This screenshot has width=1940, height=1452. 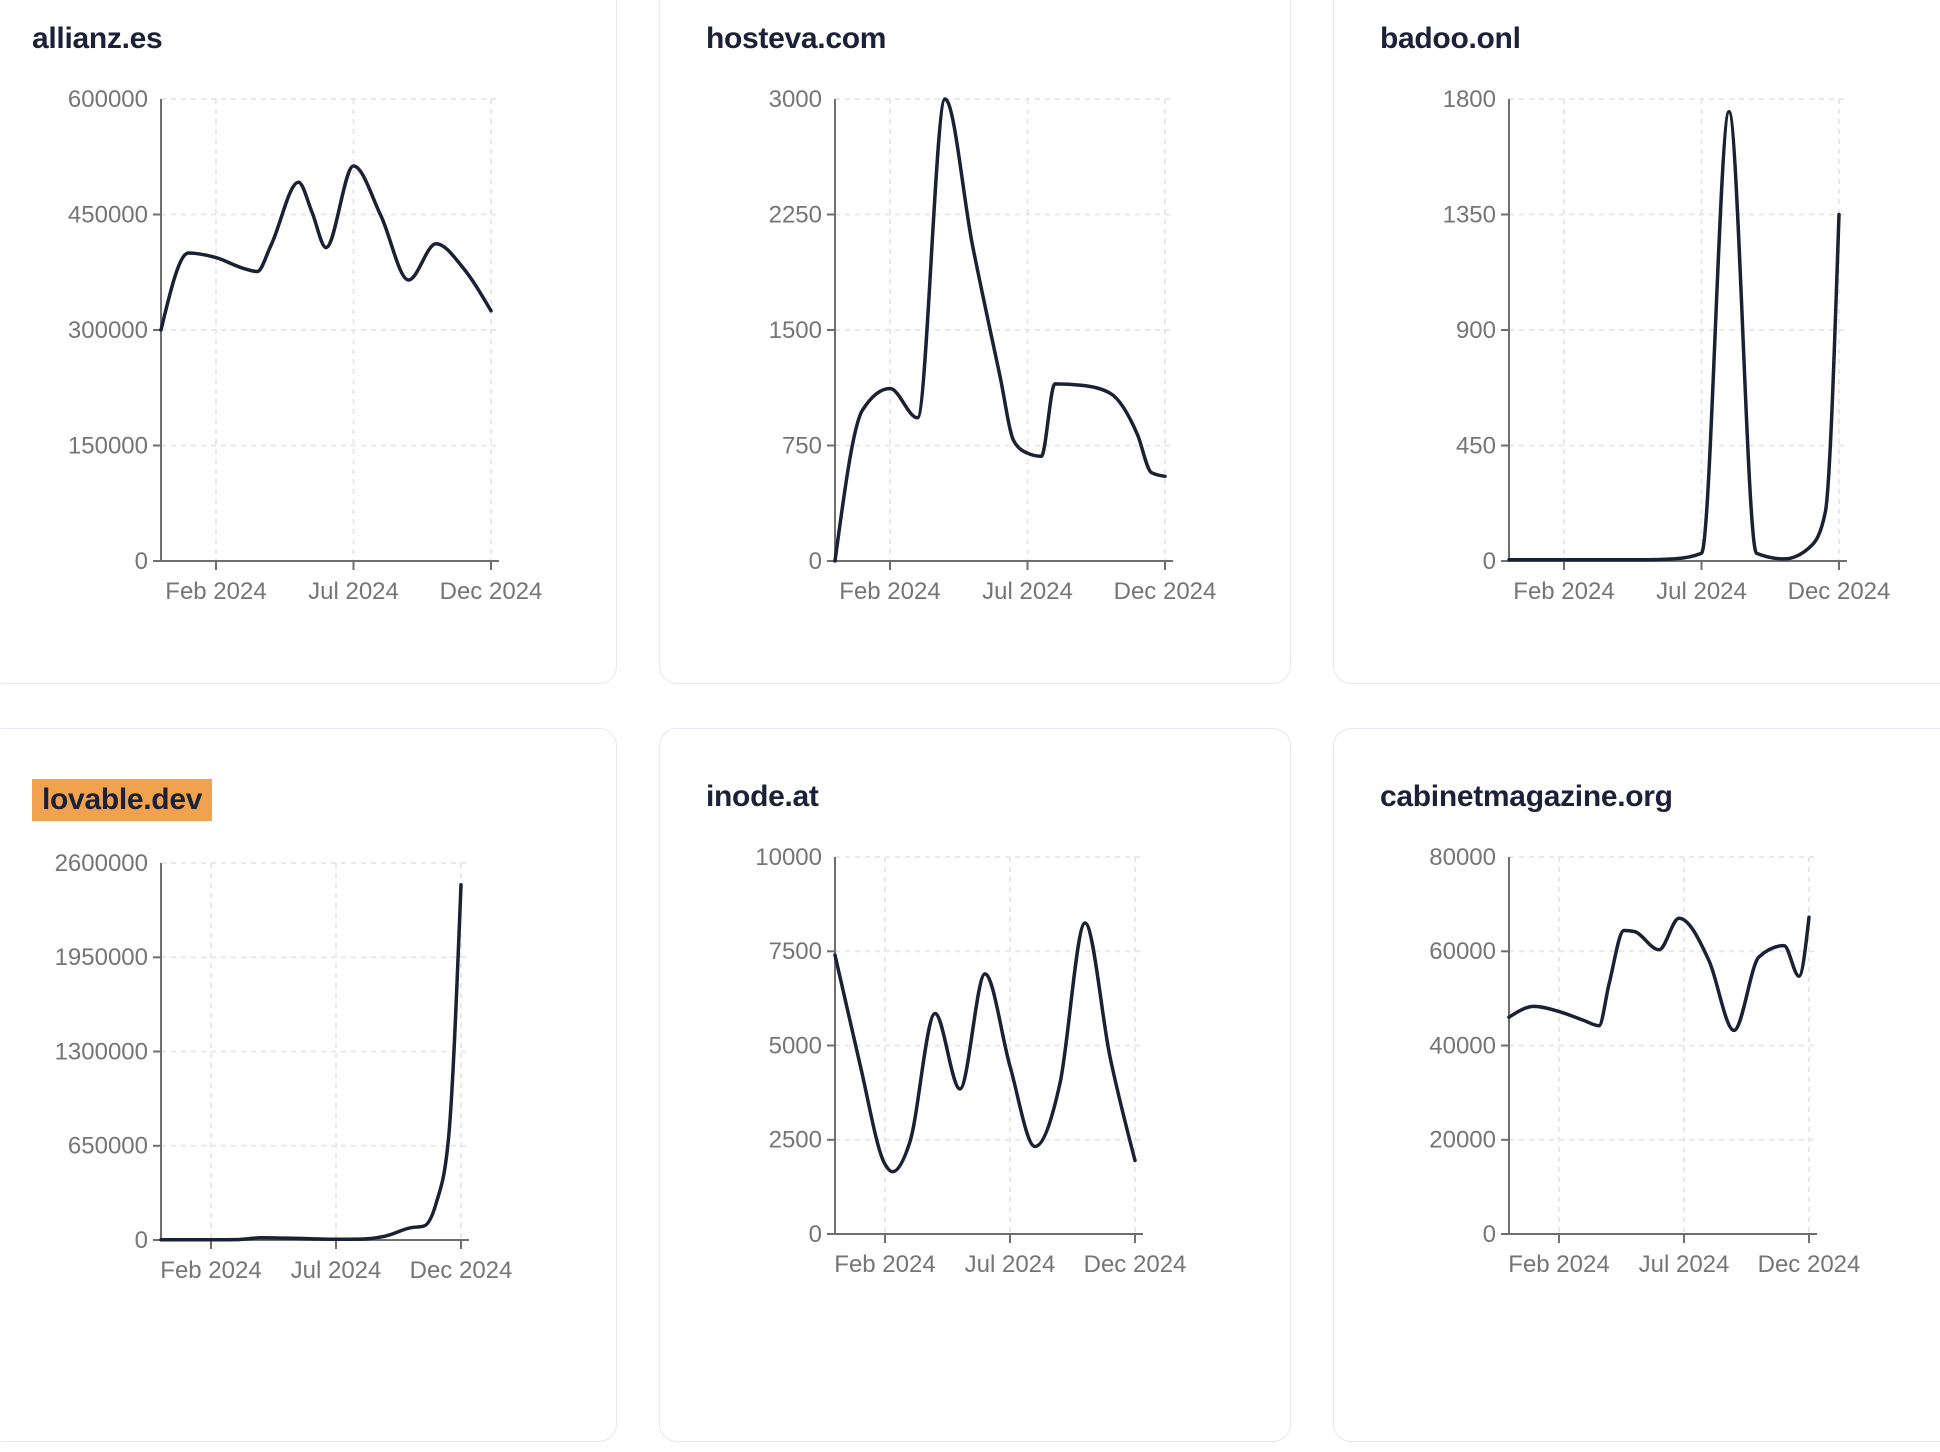 What do you see at coordinates (1469, 214) in the screenshot?
I see `y-tick-label: 1350` at bounding box center [1469, 214].